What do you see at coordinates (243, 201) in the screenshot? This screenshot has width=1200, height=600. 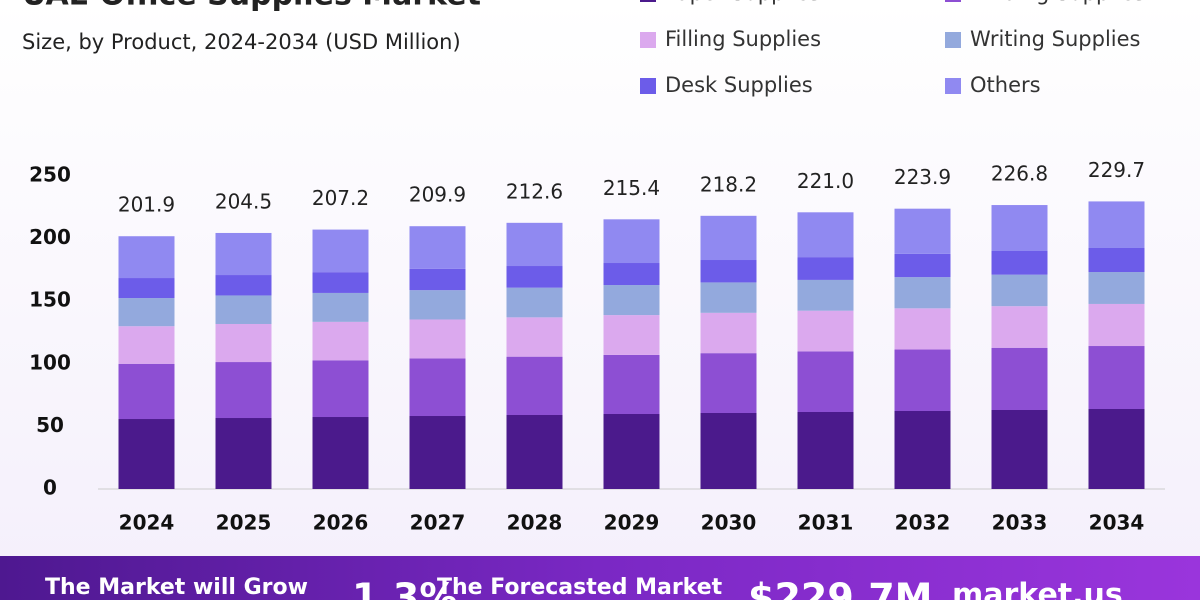 I see `total-label: 204.5` at bounding box center [243, 201].